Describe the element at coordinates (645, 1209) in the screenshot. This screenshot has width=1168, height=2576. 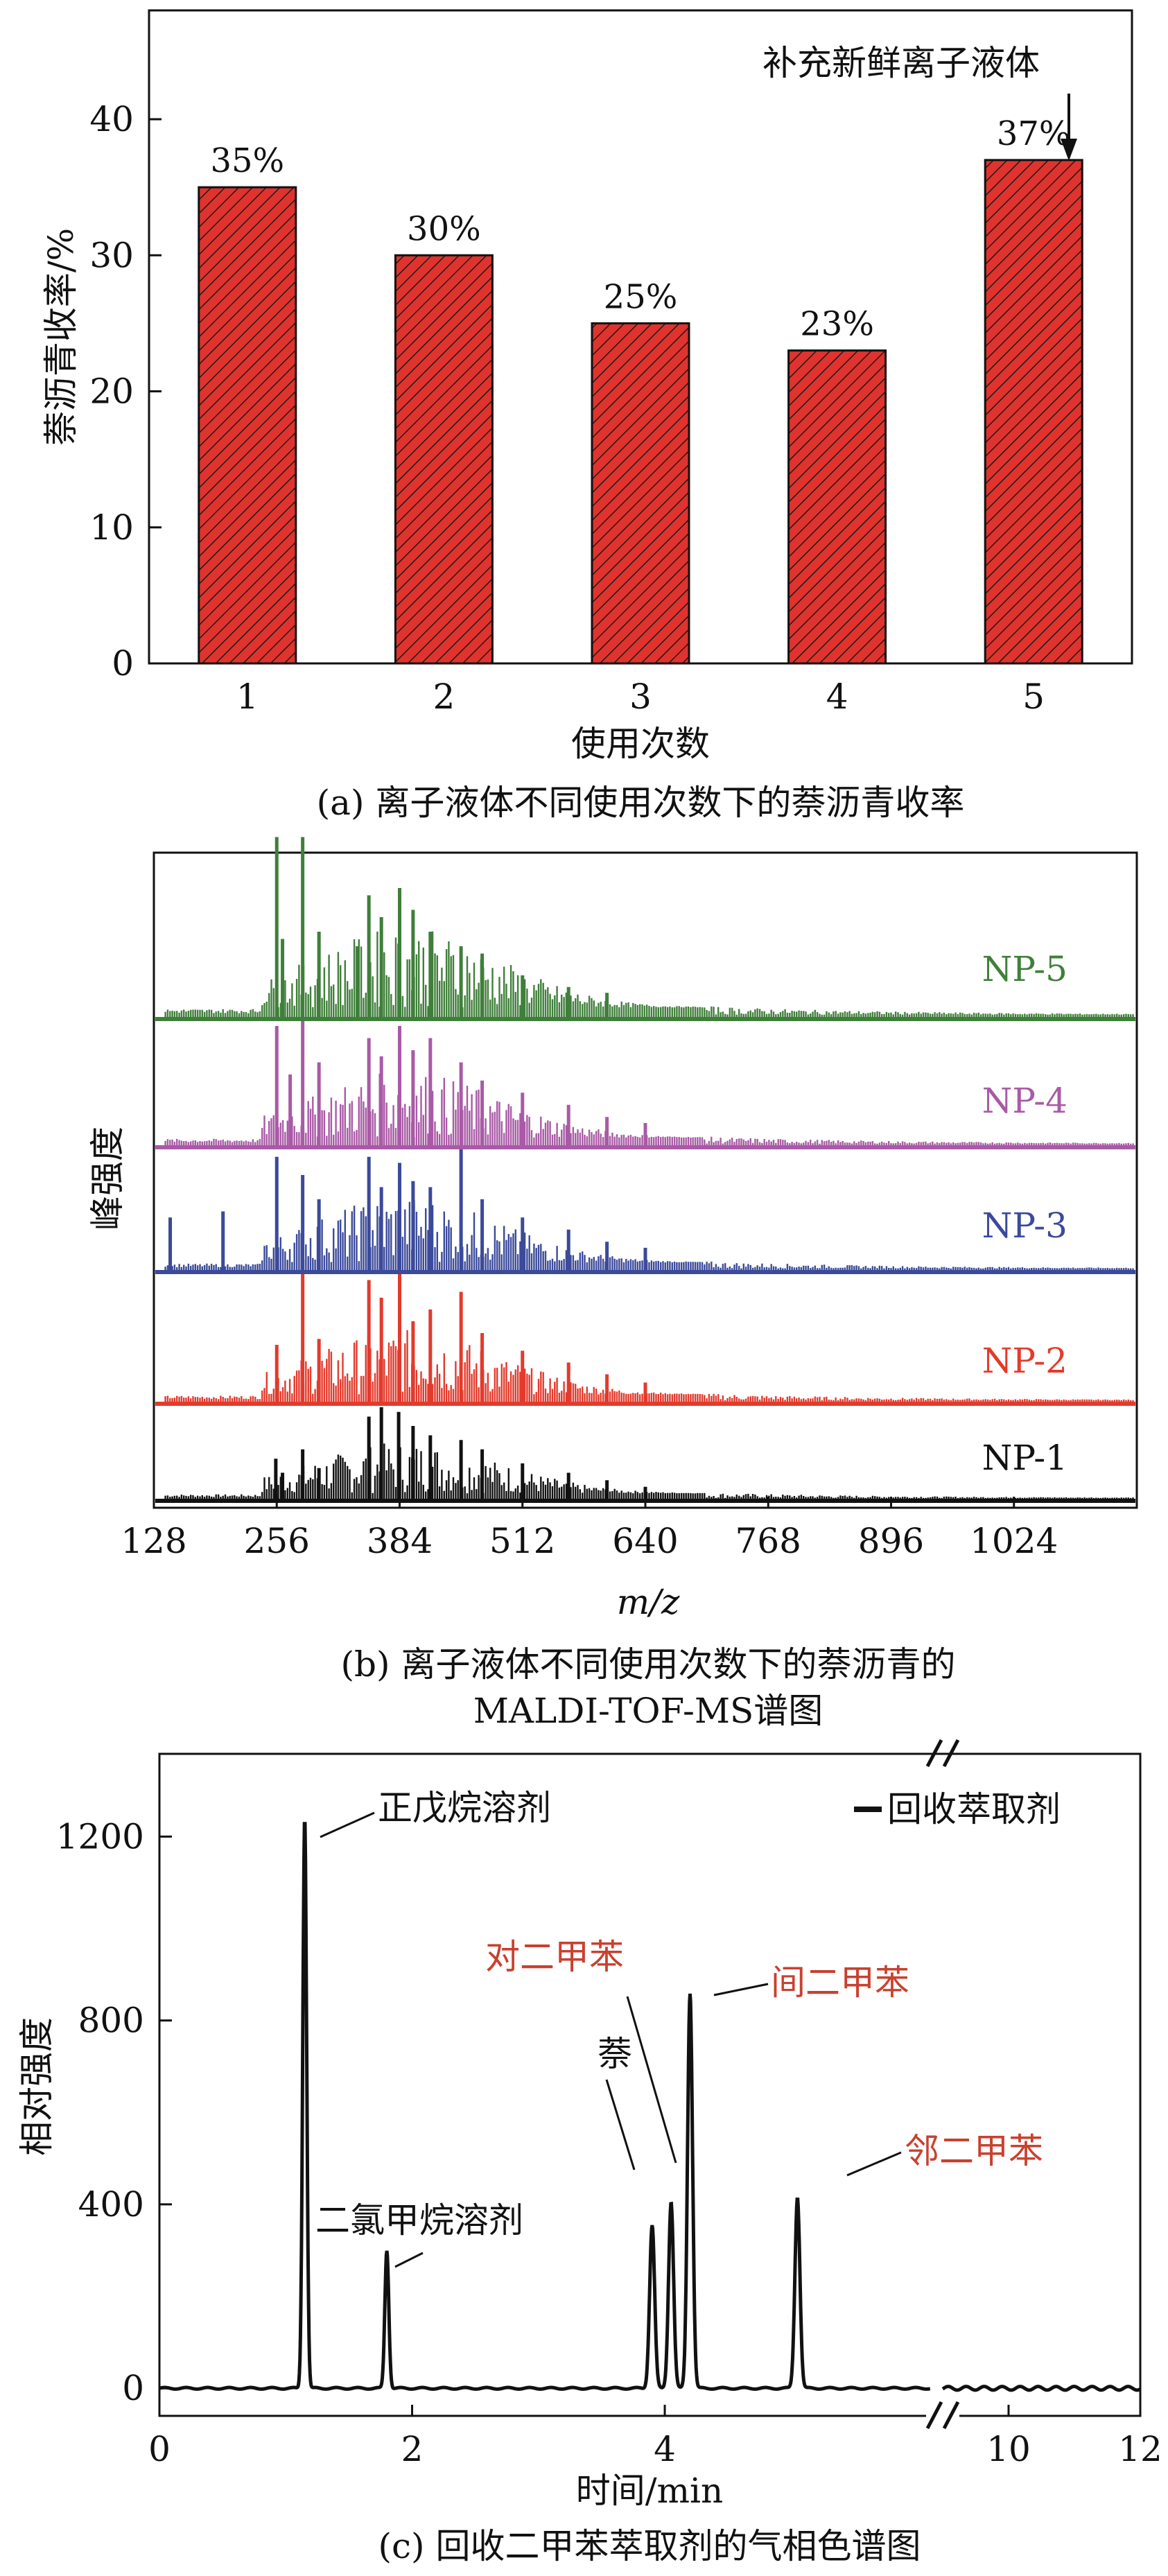
I see `spectrum-series-NP-3: NP-3` at that location.